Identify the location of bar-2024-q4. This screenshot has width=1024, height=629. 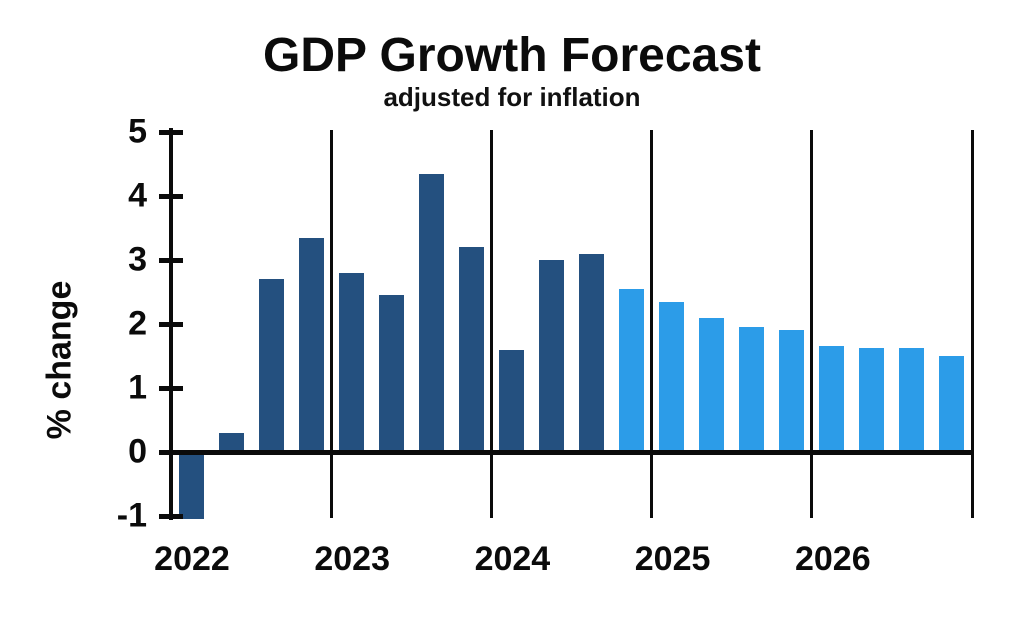
(632, 370).